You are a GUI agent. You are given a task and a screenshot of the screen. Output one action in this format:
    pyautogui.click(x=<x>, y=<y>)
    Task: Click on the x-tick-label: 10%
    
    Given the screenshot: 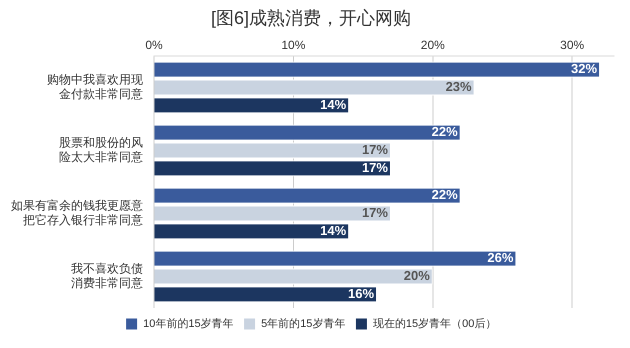 What is the action you would take?
    pyautogui.click(x=293, y=45)
    